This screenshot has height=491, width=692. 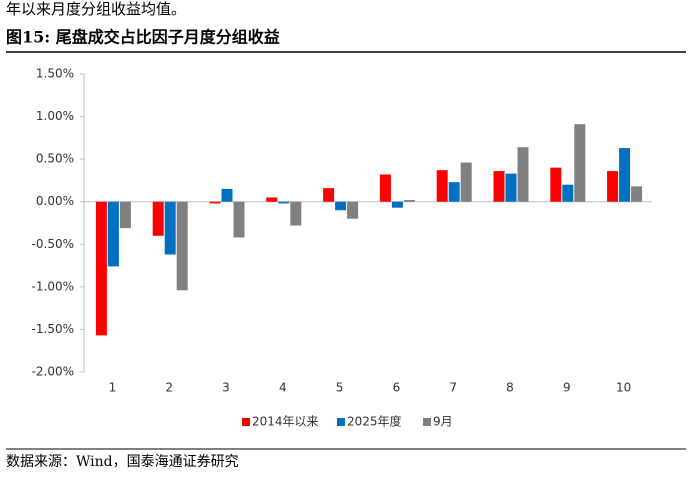 What do you see at coordinates (55, 116) in the screenshot?
I see `y-tick-label: 1.00%` at bounding box center [55, 116].